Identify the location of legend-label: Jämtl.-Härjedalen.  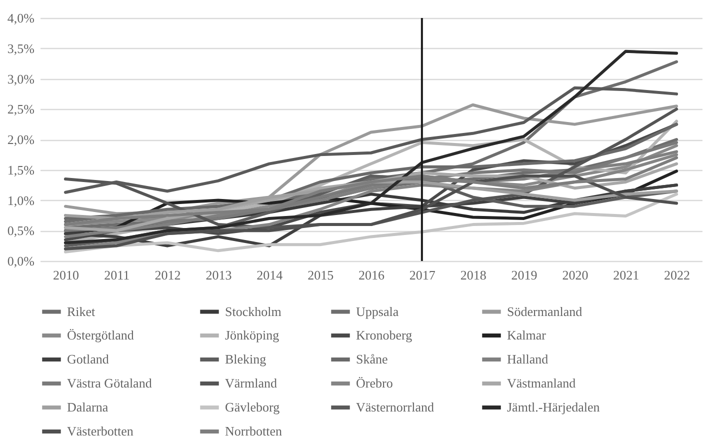
(553, 407).